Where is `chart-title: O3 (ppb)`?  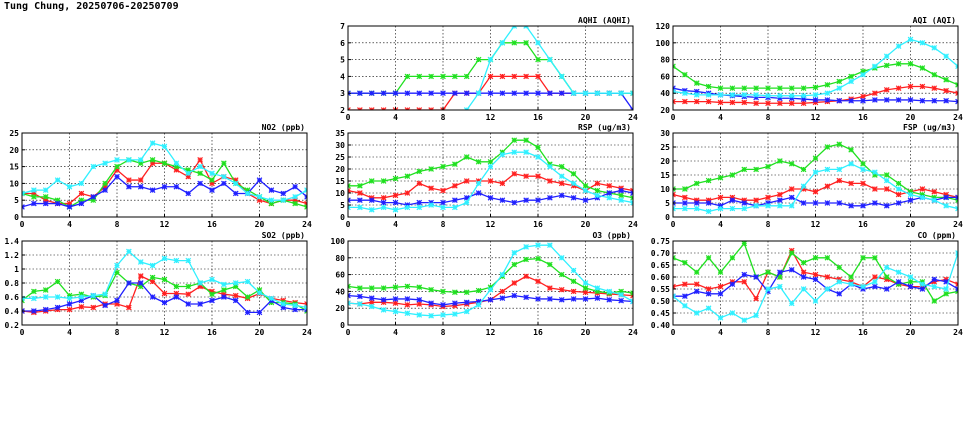 chart-title: O3 (ppb) is located at coordinates (611, 235).